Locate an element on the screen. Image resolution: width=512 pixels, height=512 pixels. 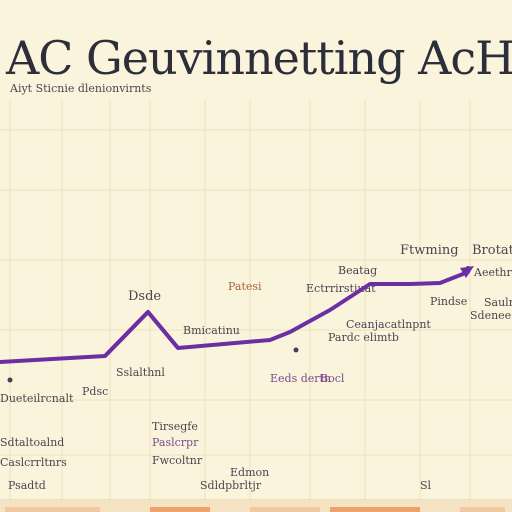
series-peak is located at coordinates (141, 334).